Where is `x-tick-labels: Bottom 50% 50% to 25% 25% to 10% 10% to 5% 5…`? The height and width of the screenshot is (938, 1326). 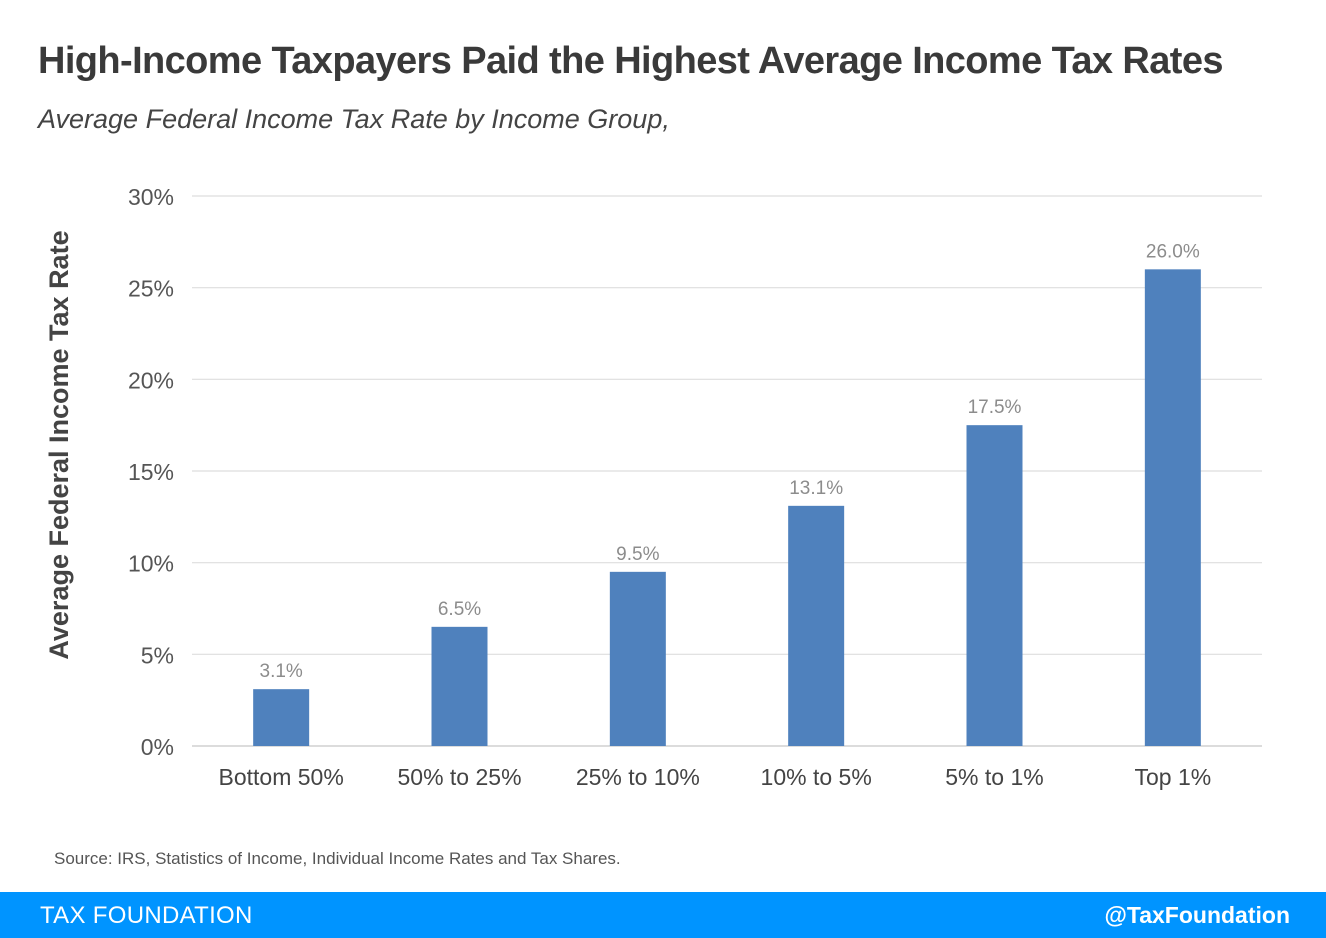 x-tick-labels: Bottom 50% 50% to 25% 25% to 10% 10% to 5% 5… is located at coordinates (715, 777).